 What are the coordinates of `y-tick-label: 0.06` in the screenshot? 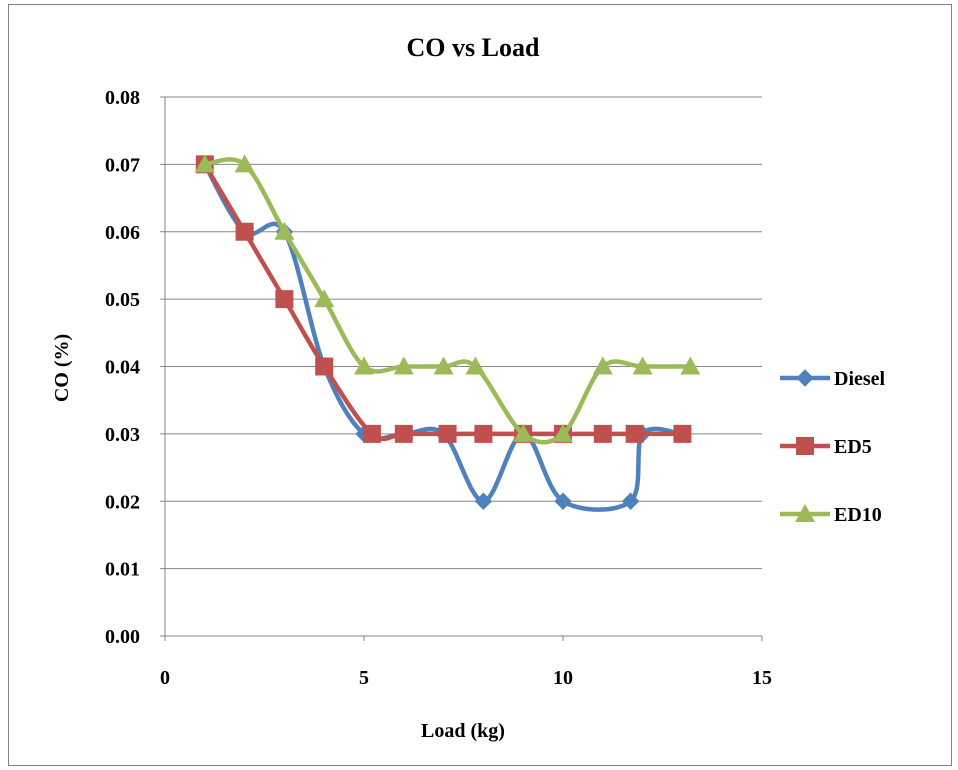 It's located at (122, 233).